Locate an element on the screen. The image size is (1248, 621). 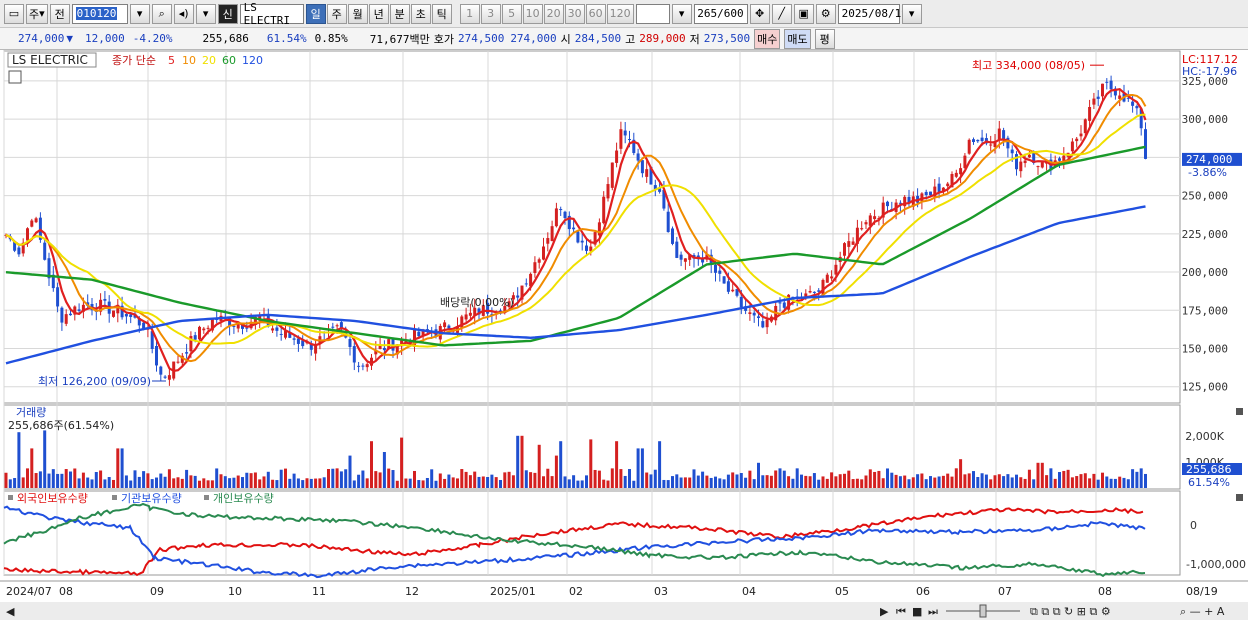
tab-minute-5: 5 is located at coordinates (511, 13).